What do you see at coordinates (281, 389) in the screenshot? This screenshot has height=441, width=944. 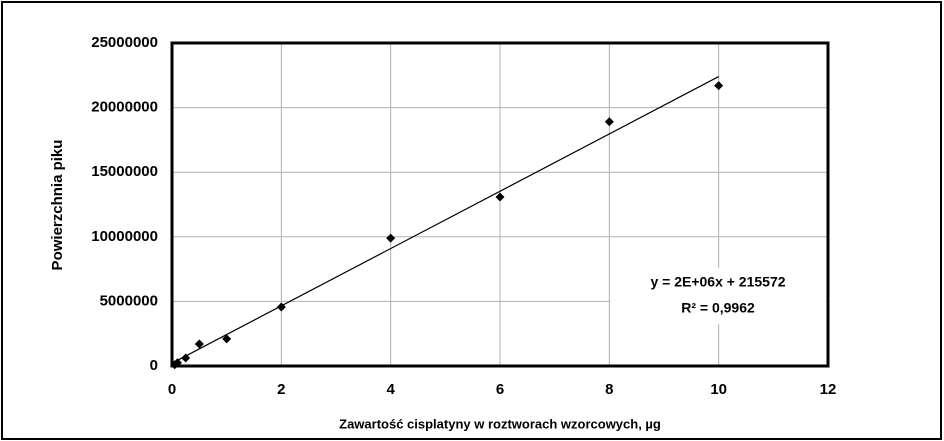 I see `x-tick-label: 2` at bounding box center [281, 389].